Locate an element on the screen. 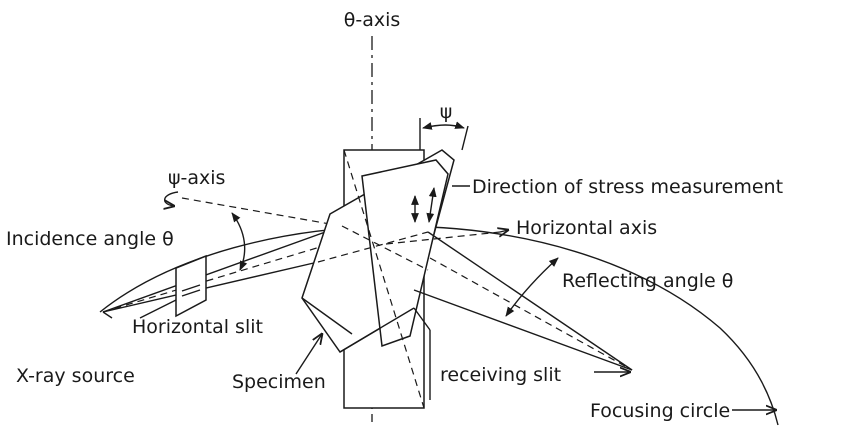 This screenshot has width=843, height=435. horizontal-slit-label: Horizontal slit is located at coordinates (197, 327).